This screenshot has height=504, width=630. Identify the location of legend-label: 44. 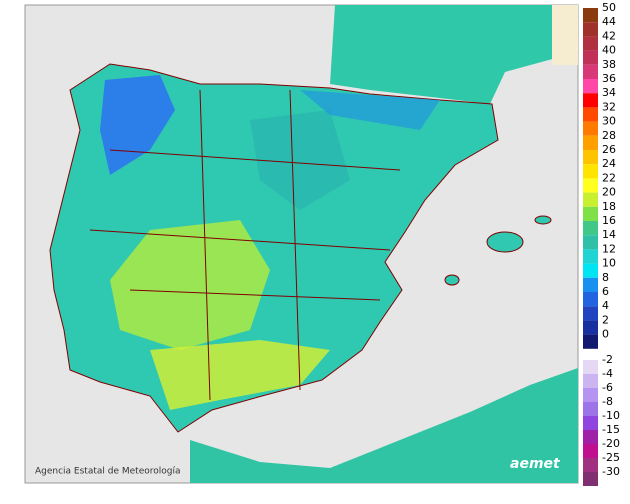
(609, 21).